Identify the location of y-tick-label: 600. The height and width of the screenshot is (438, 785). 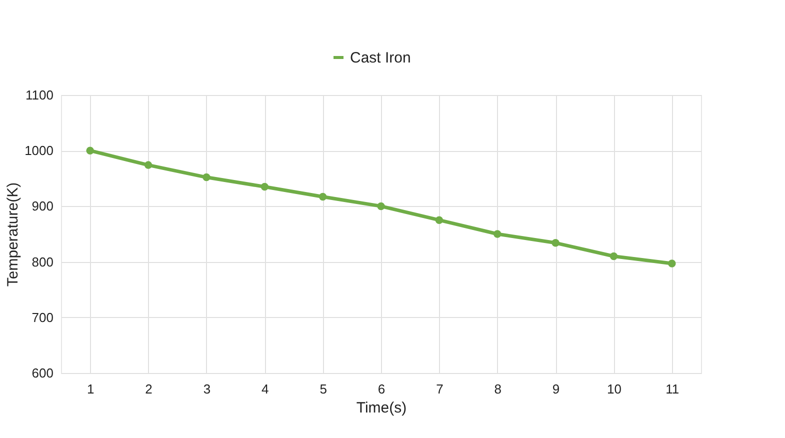
(43, 373).